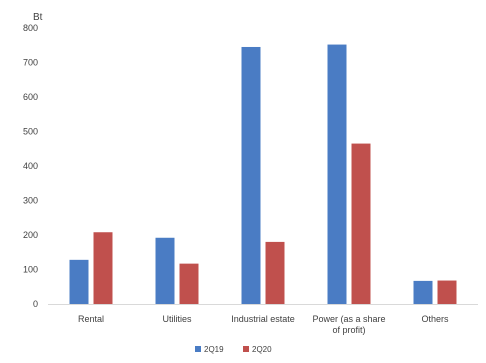 This screenshot has width=486, height=363. What do you see at coordinates (30, 235) in the screenshot?
I see `y-tick-label: 200` at bounding box center [30, 235].